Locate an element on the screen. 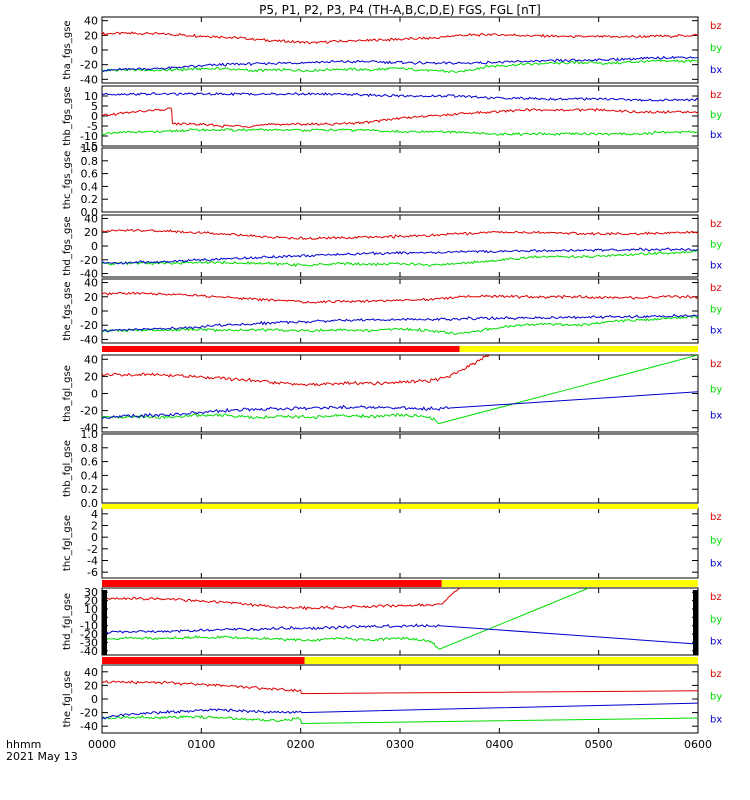  panel-tha_fgl_gse: 40 20 0 -20 -40 tha_fgl_gse bz by bx is located at coordinates (392, 393).